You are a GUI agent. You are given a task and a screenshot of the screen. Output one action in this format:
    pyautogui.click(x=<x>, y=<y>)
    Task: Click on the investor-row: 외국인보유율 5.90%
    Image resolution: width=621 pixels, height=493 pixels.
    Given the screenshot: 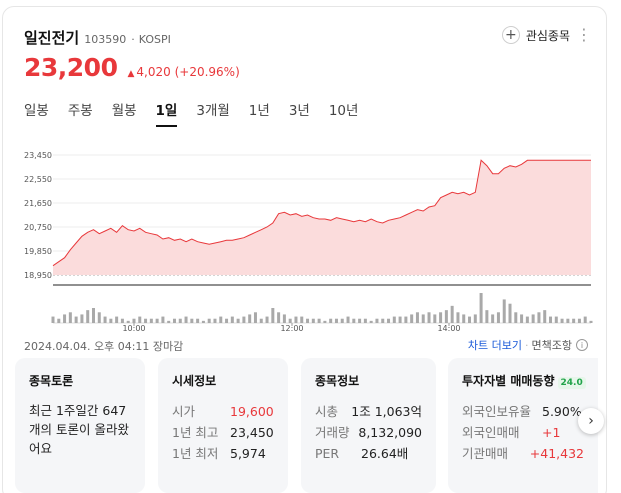 What is the action you would take?
    pyautogui.click(x=523, y=411)
    